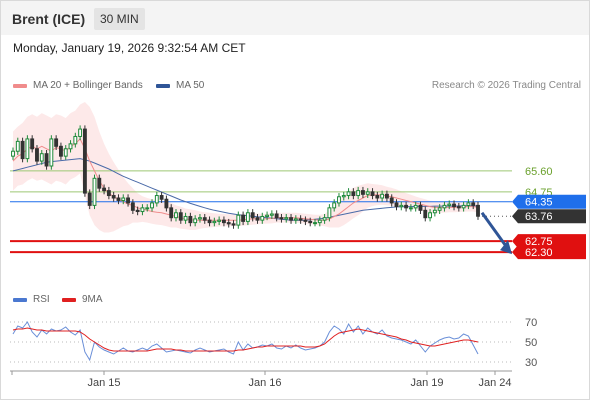  Describe the element at coordinates (119, 19) in the screenshot. I see `interval-selector: 30 MIN` at that location.